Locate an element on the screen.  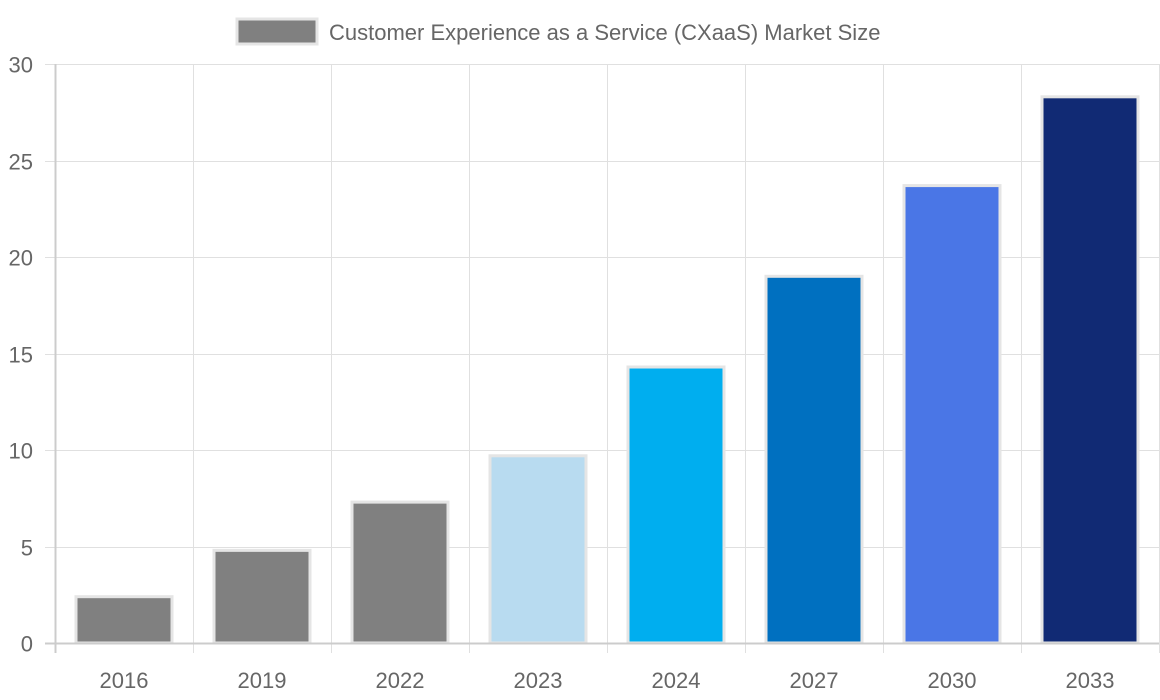
x-tick-label: 2033 is located at coordinates (1090, 680).